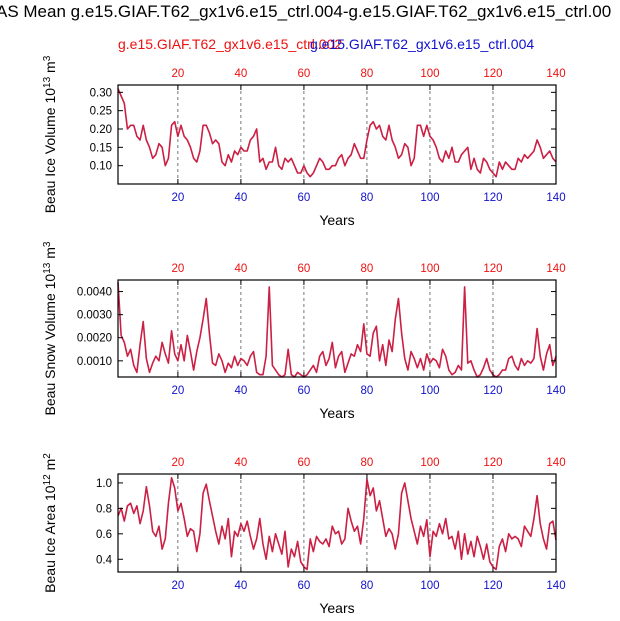 This screenshot has width=620, height=621. What do you see at coordinates (104, 560) in the screenshot?
I see `y-tick-label: 0.4` at bounding box center [104, 560].